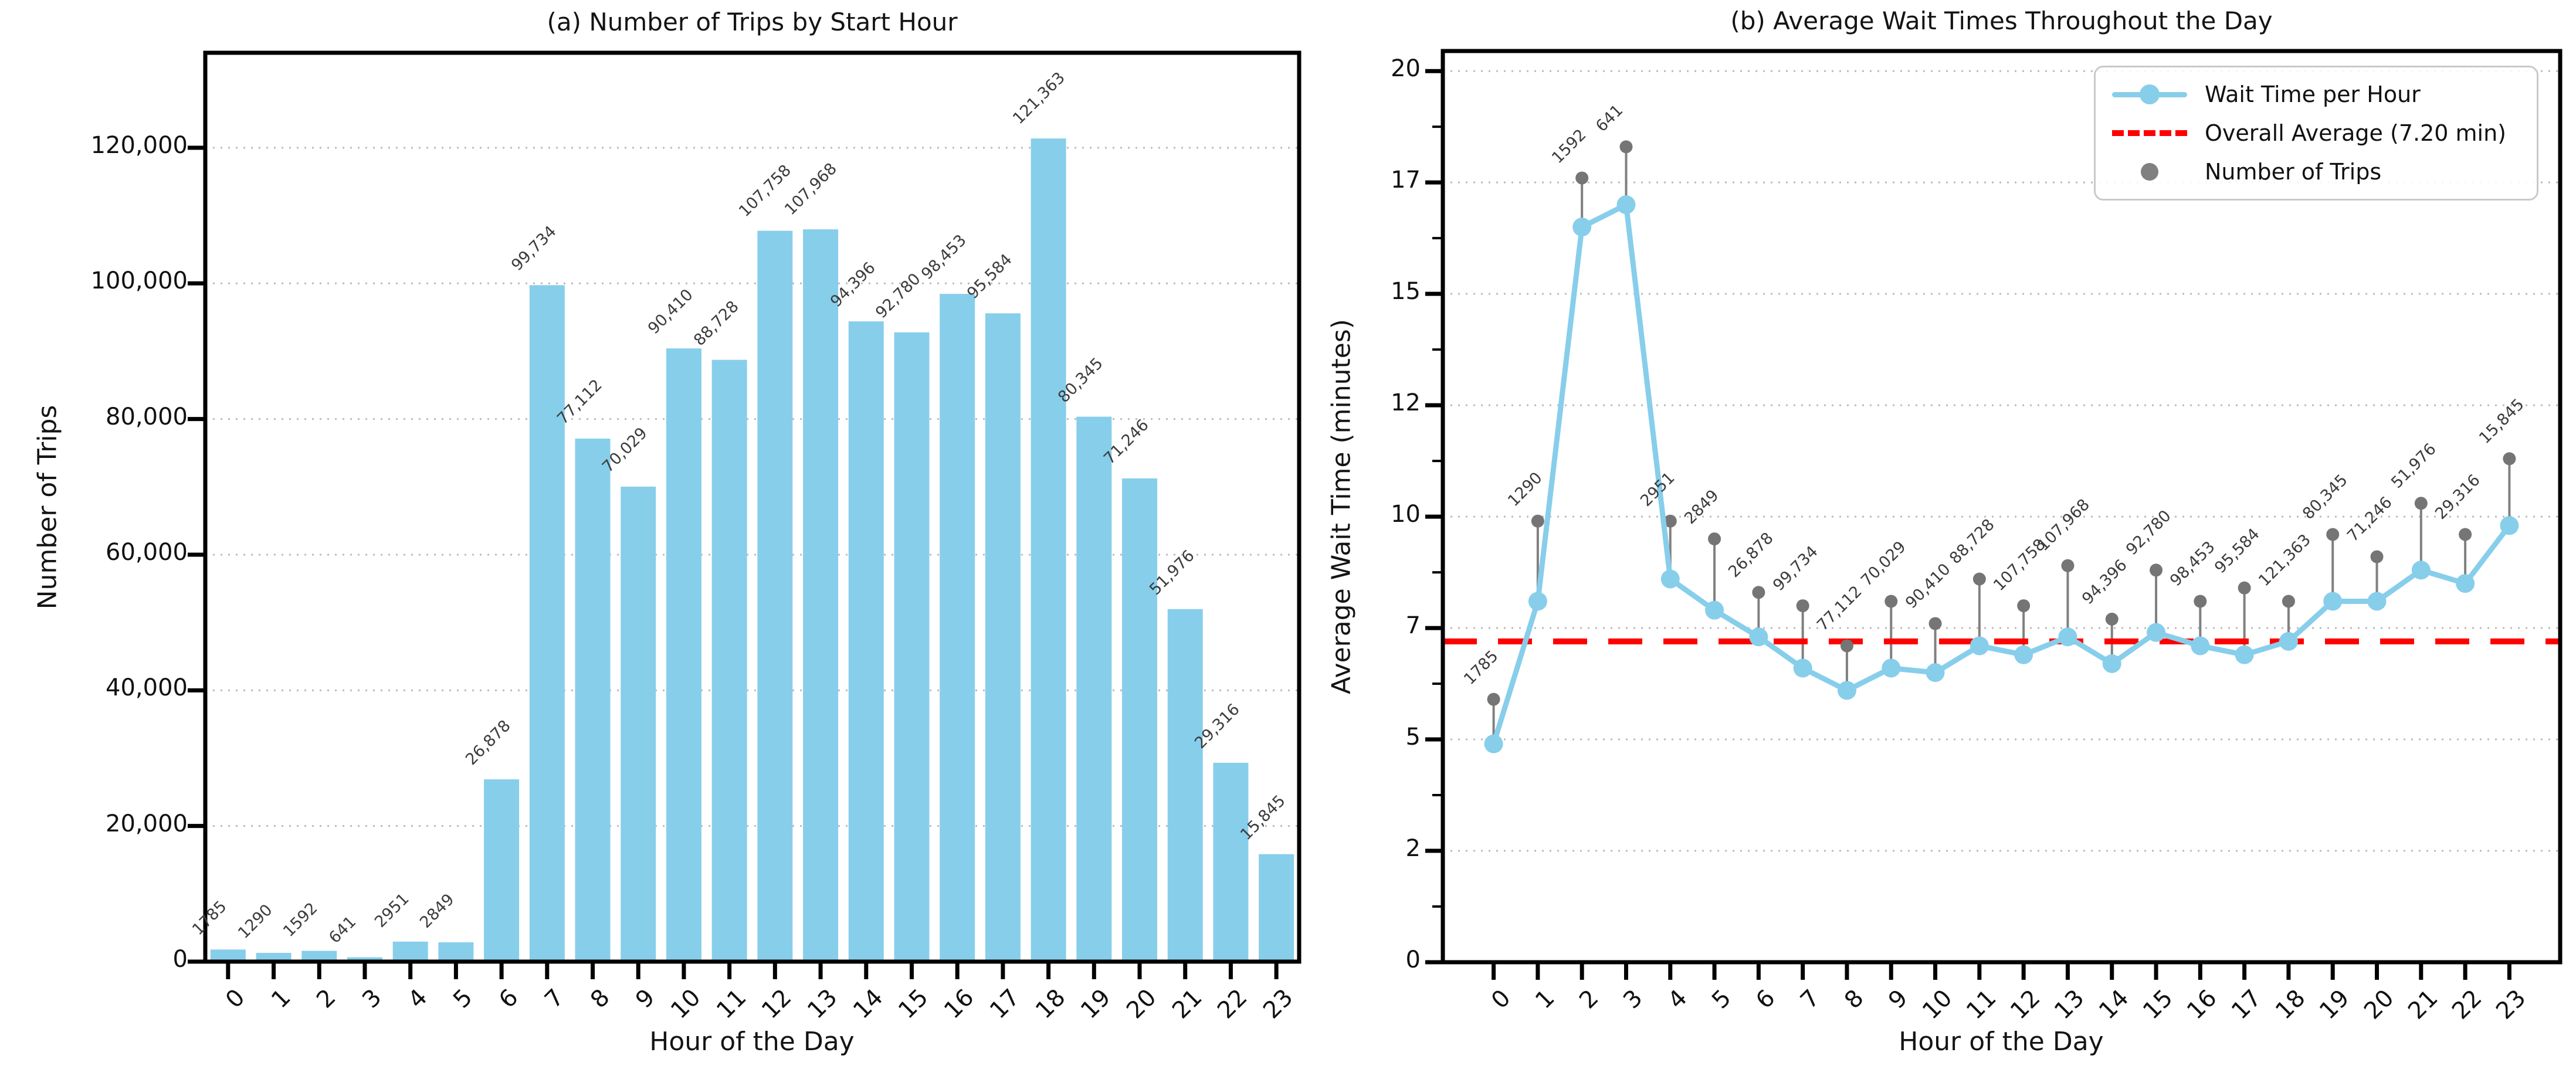 The width and height of the screenshot is (2576, 1066). I want to click on y-tick-label: 7, so click(1413, 626).